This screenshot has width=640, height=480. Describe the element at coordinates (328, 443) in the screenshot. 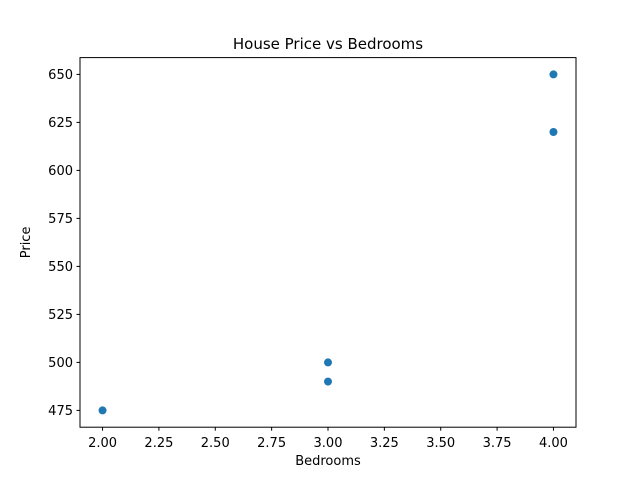

I see `x-tick-label: 3.00` at that location.